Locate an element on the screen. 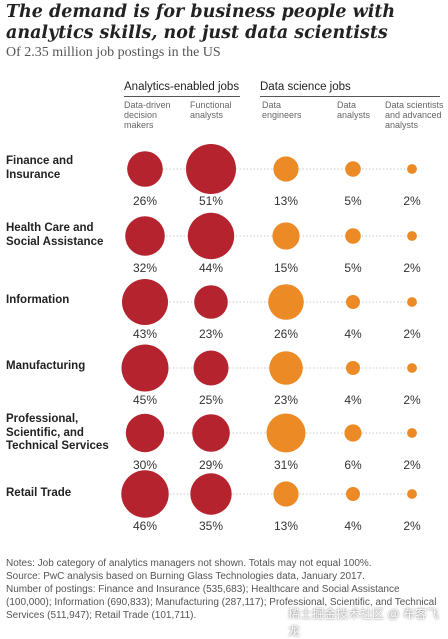  value-label: 43% is located at coordinates (145, 334).